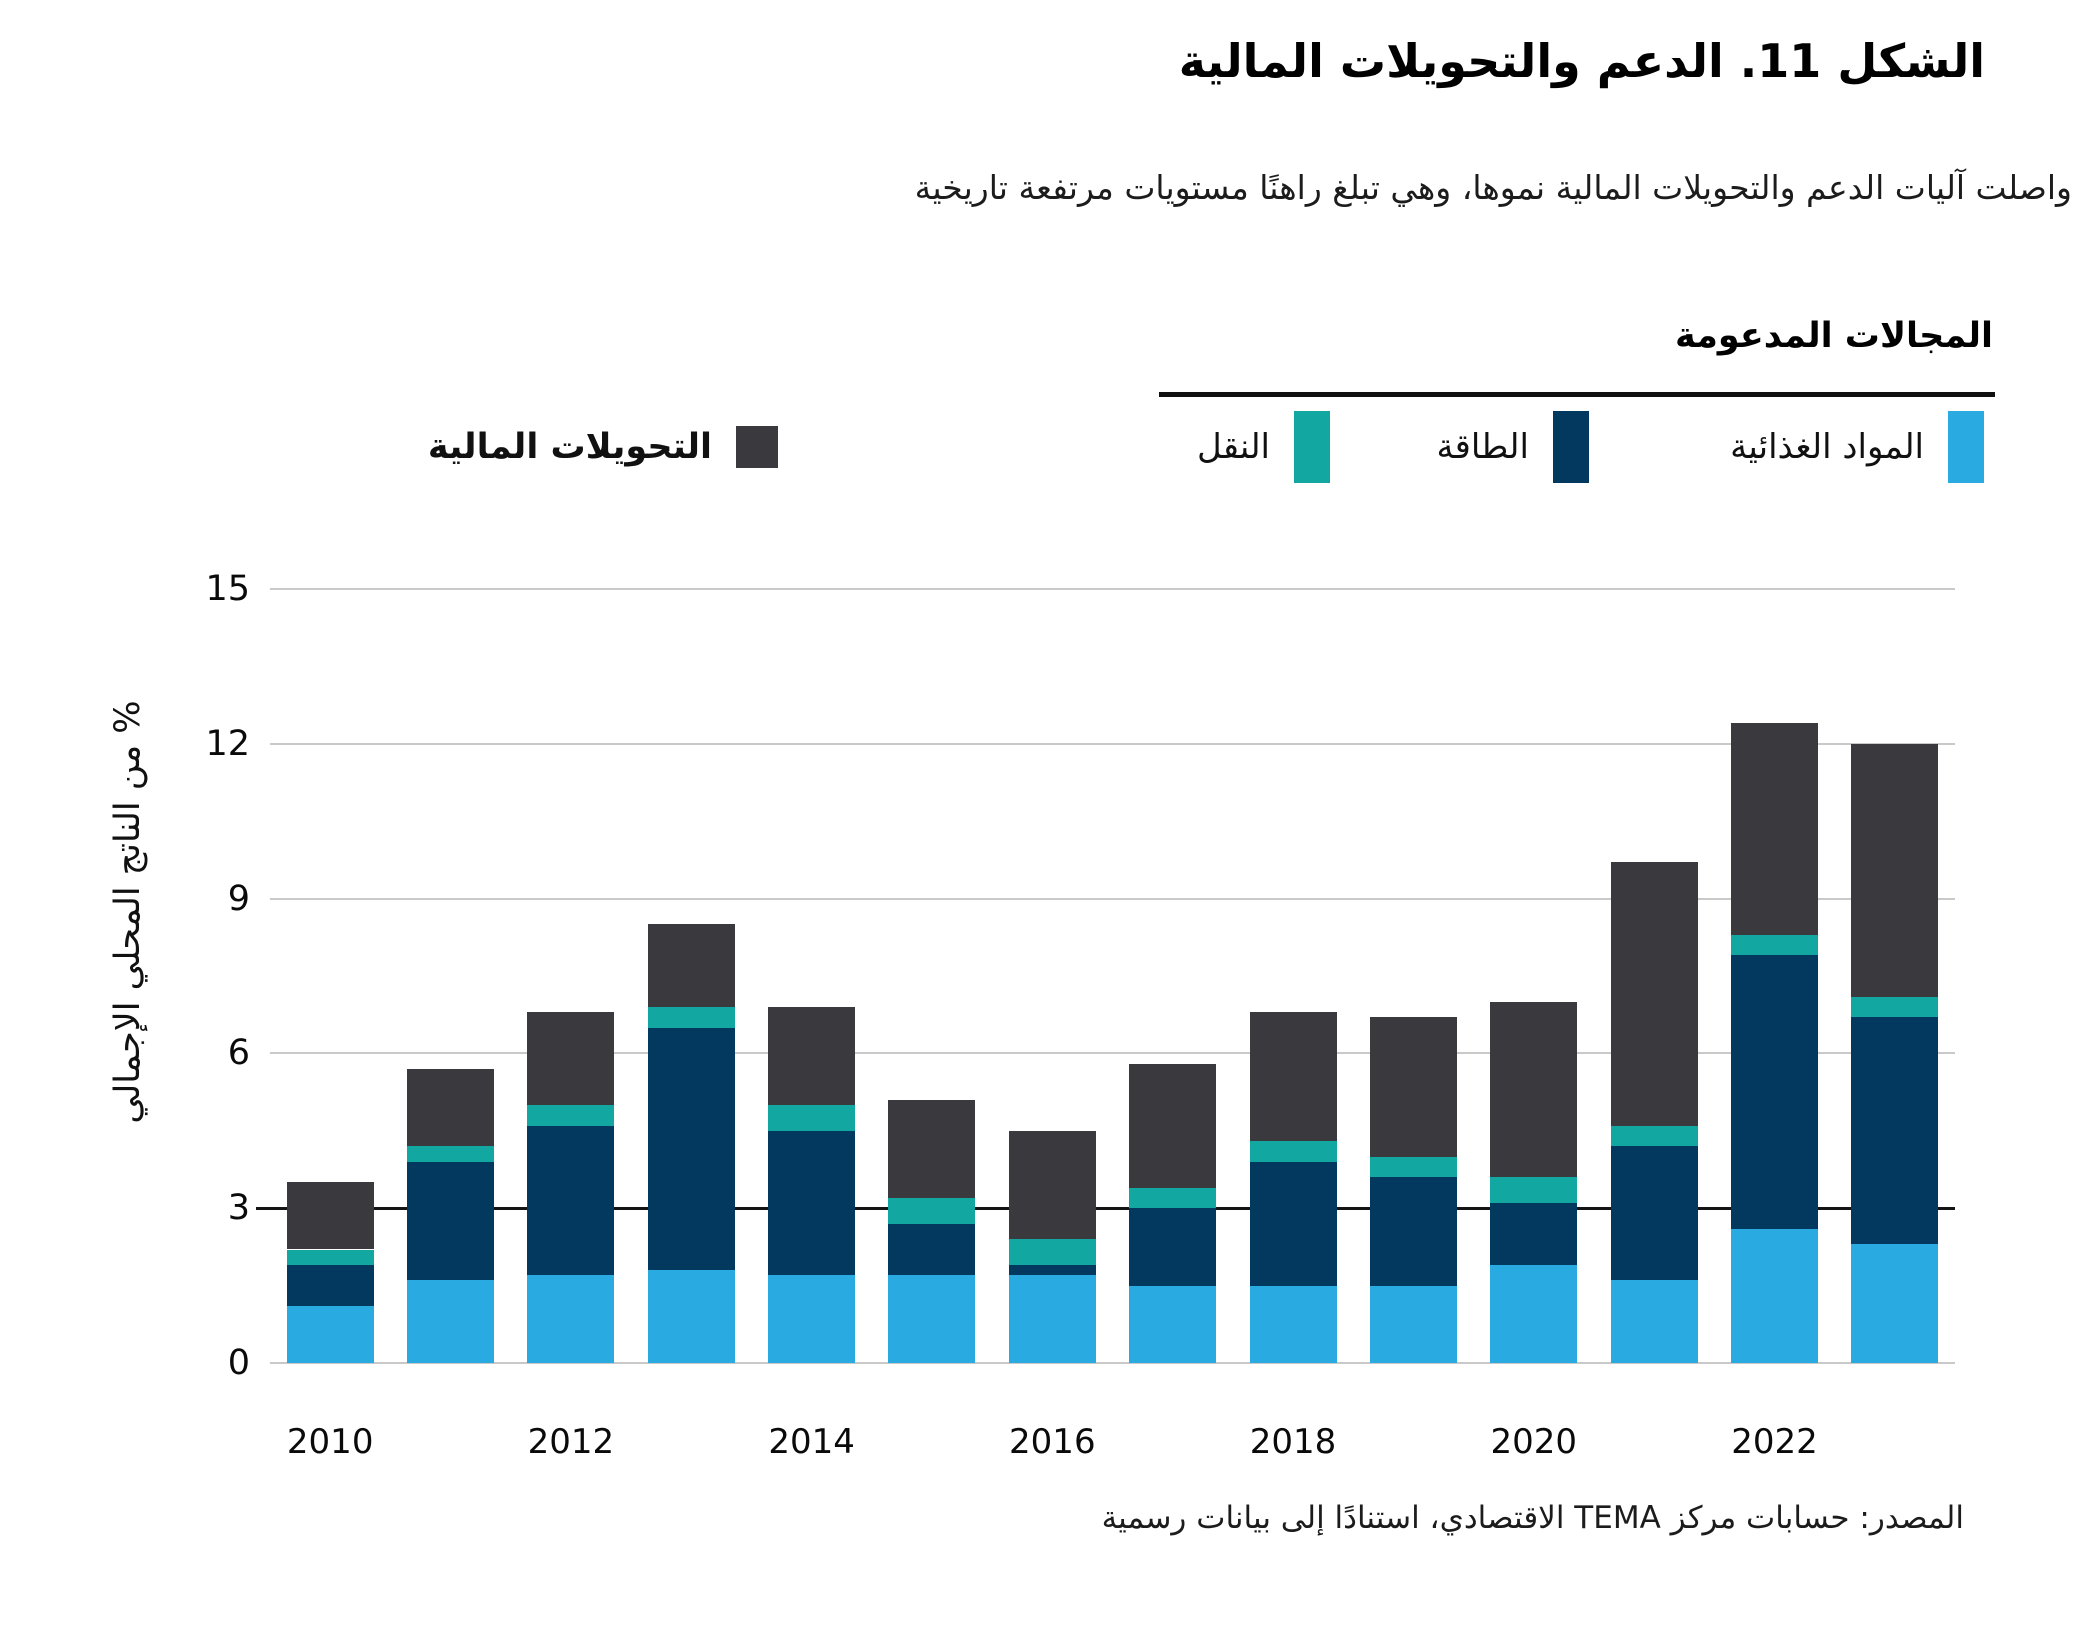 Image resolution: width=2084 pixels, height=1638 pixels. What do you see at coordinates (812, 1319) in the screenshot?
I see `bar-segment-food-2014` at bounding box center [812, 1319].